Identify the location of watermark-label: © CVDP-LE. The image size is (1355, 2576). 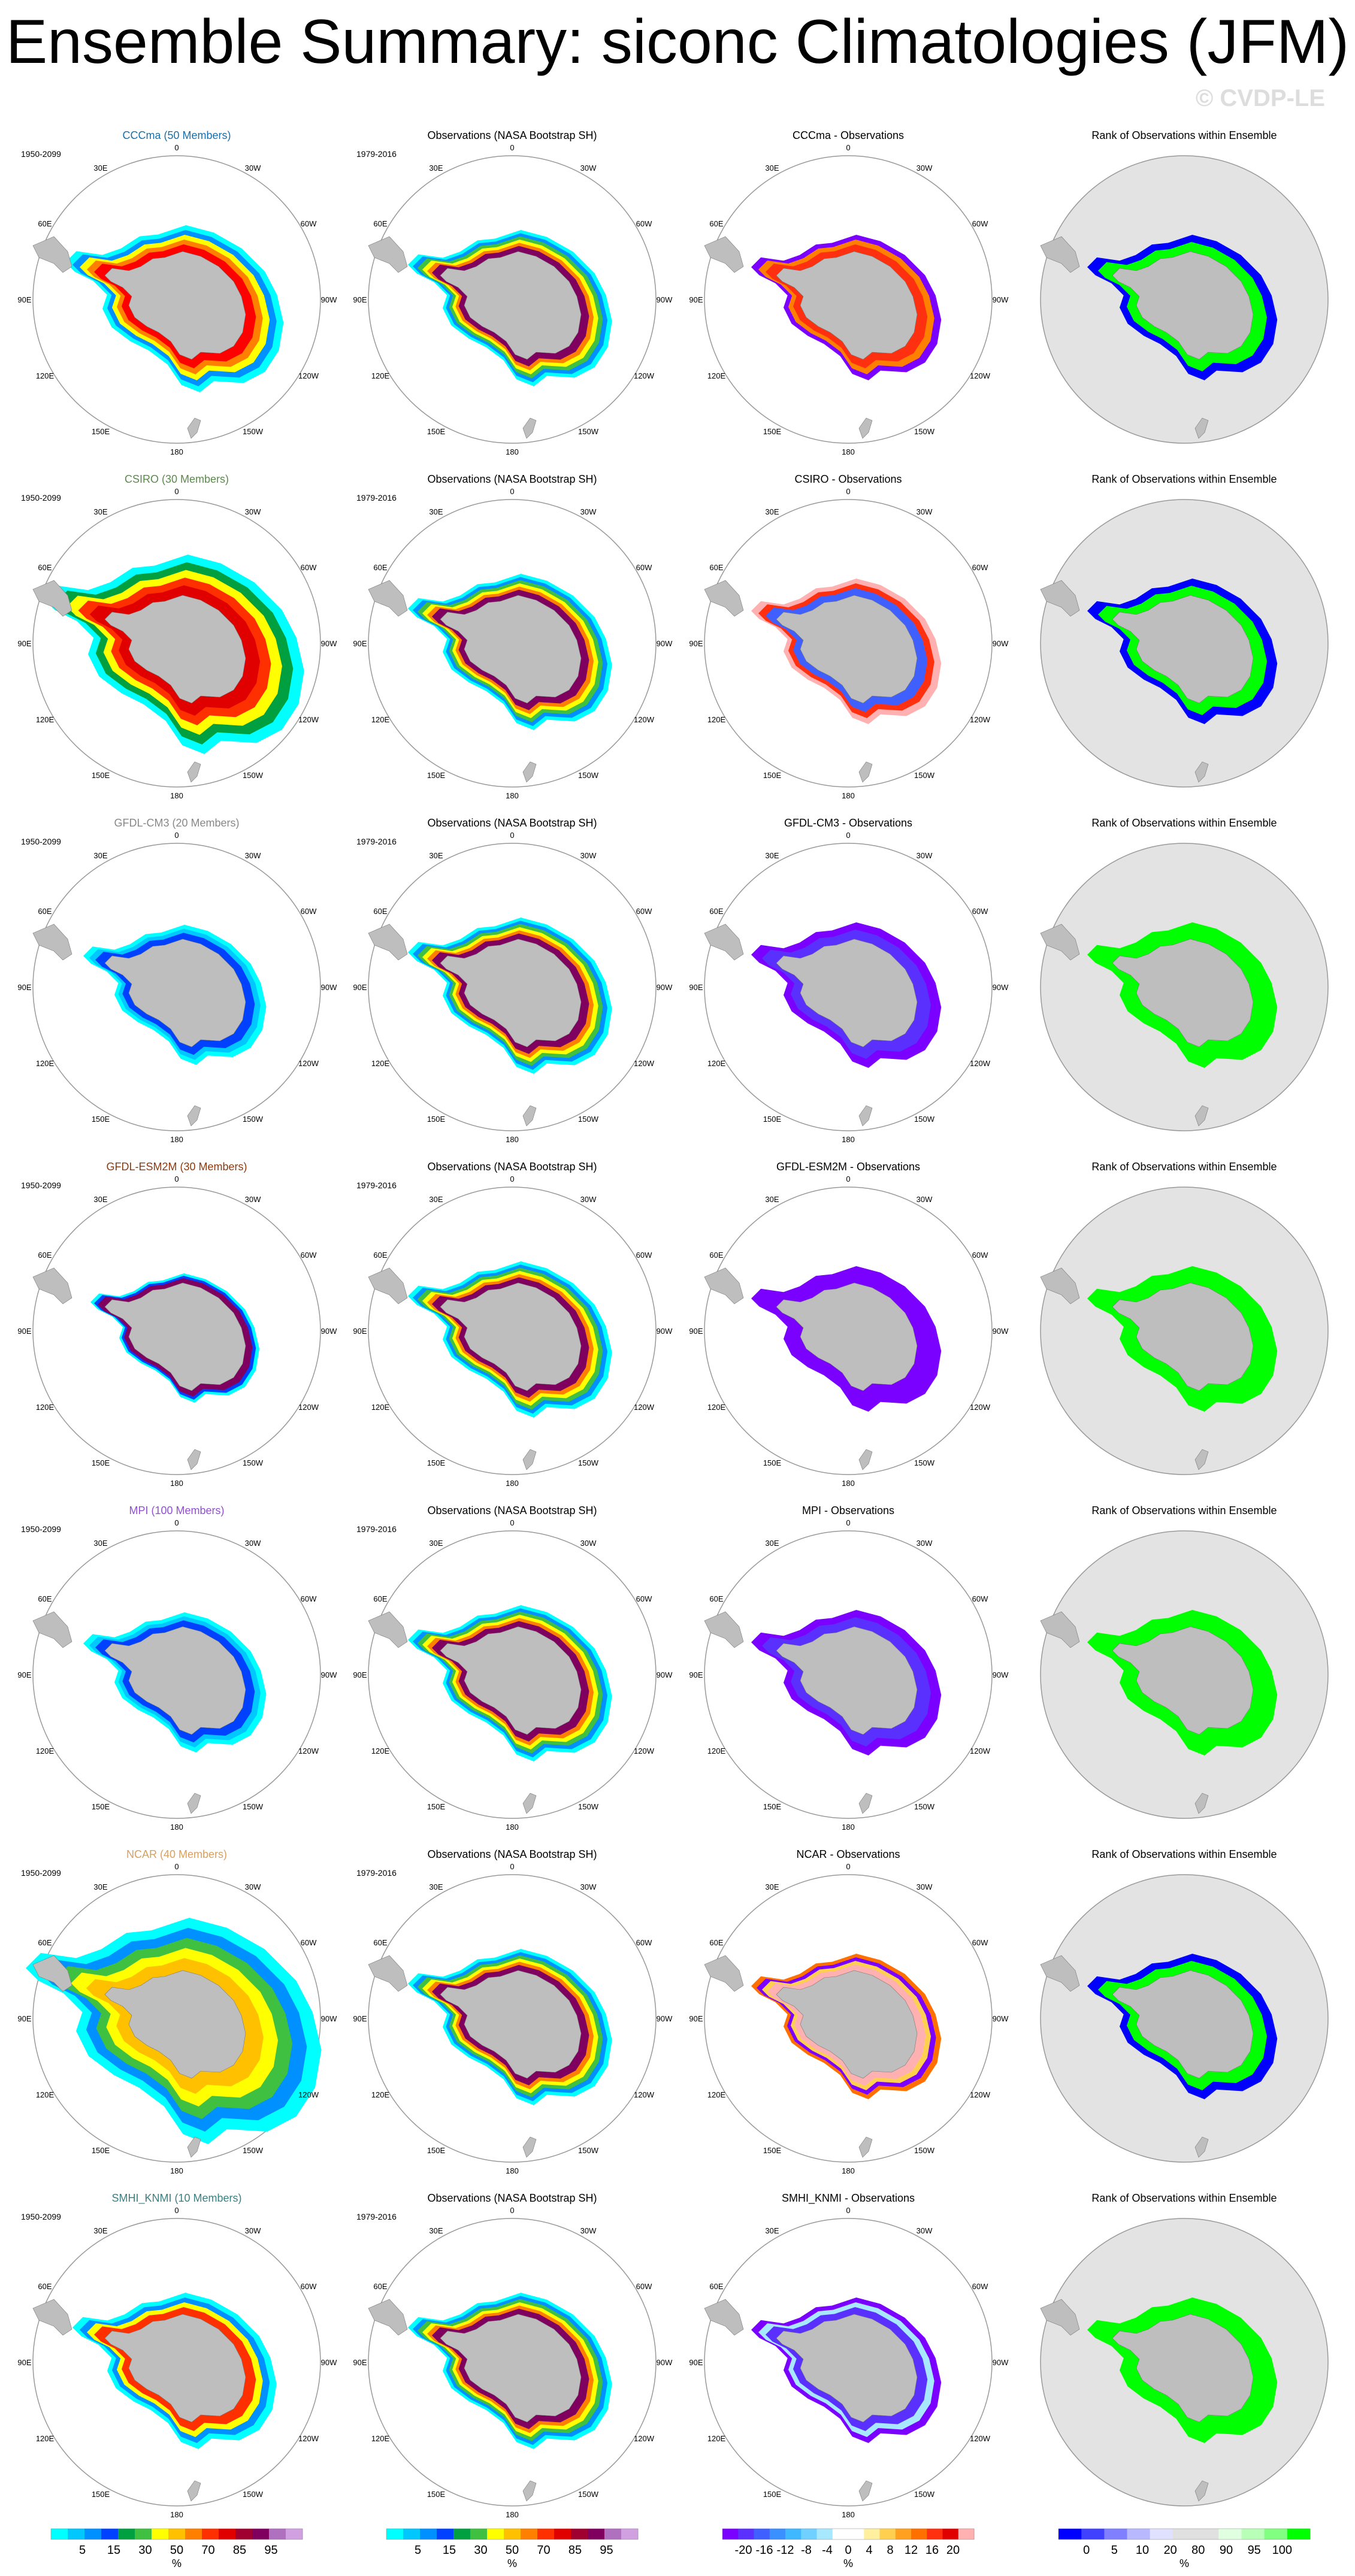
(1260, 98).